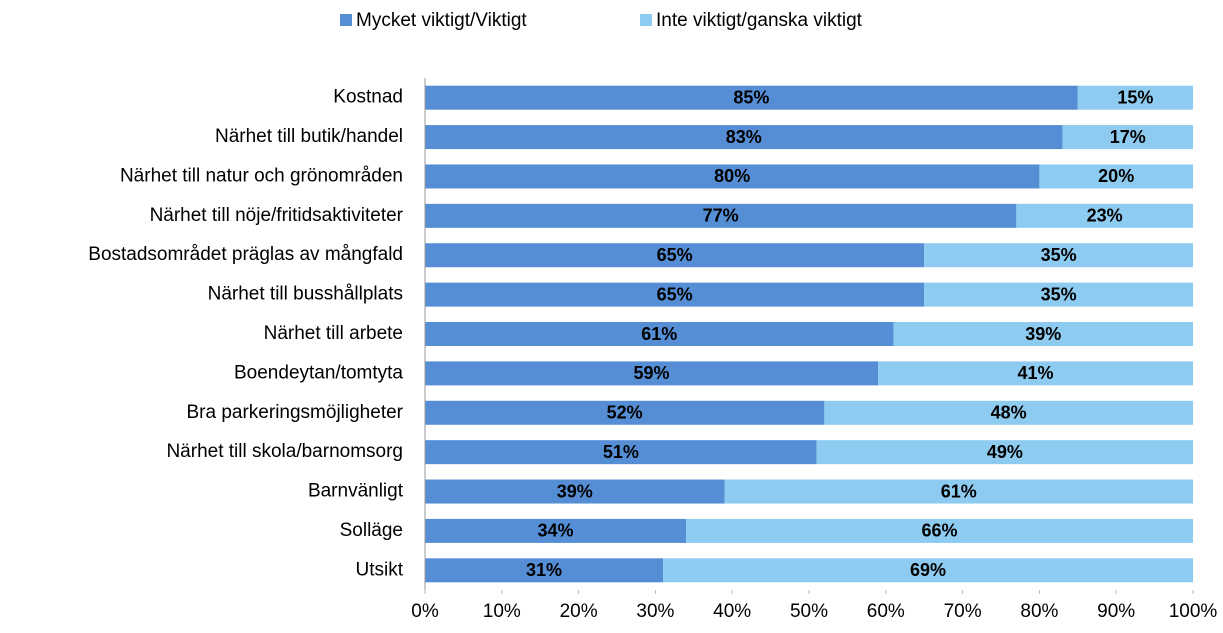  I want to click on data-label: 49%, so click(1005, 452).